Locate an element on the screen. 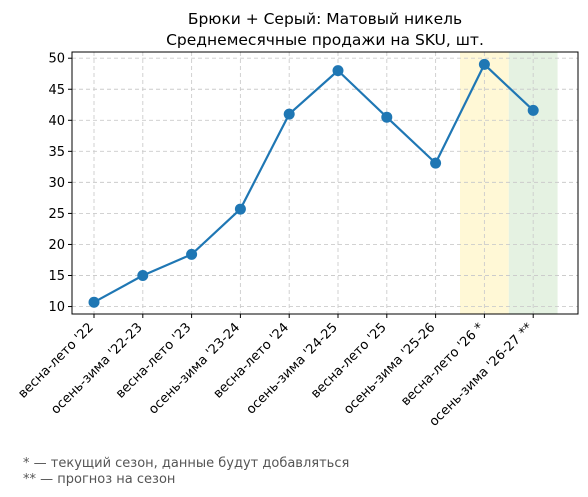 This screenshot has width=588, height=497. y-tick-label-5: 35 is located at coordinates (56, 152).